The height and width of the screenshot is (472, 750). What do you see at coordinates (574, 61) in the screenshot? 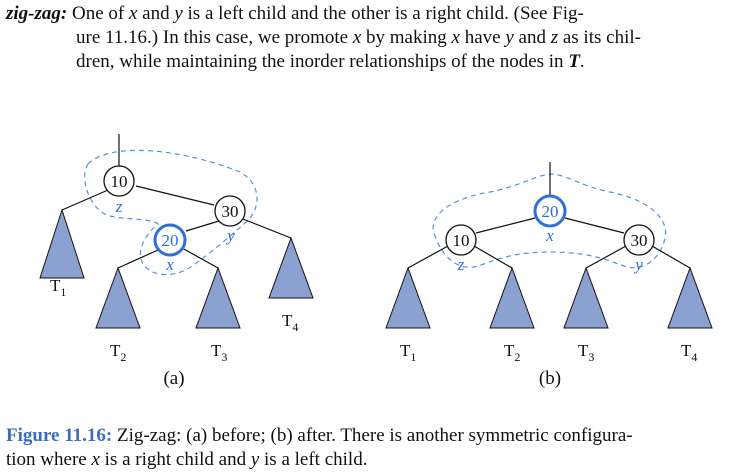
I see `var-T: T` at bounding box center [574, 61].